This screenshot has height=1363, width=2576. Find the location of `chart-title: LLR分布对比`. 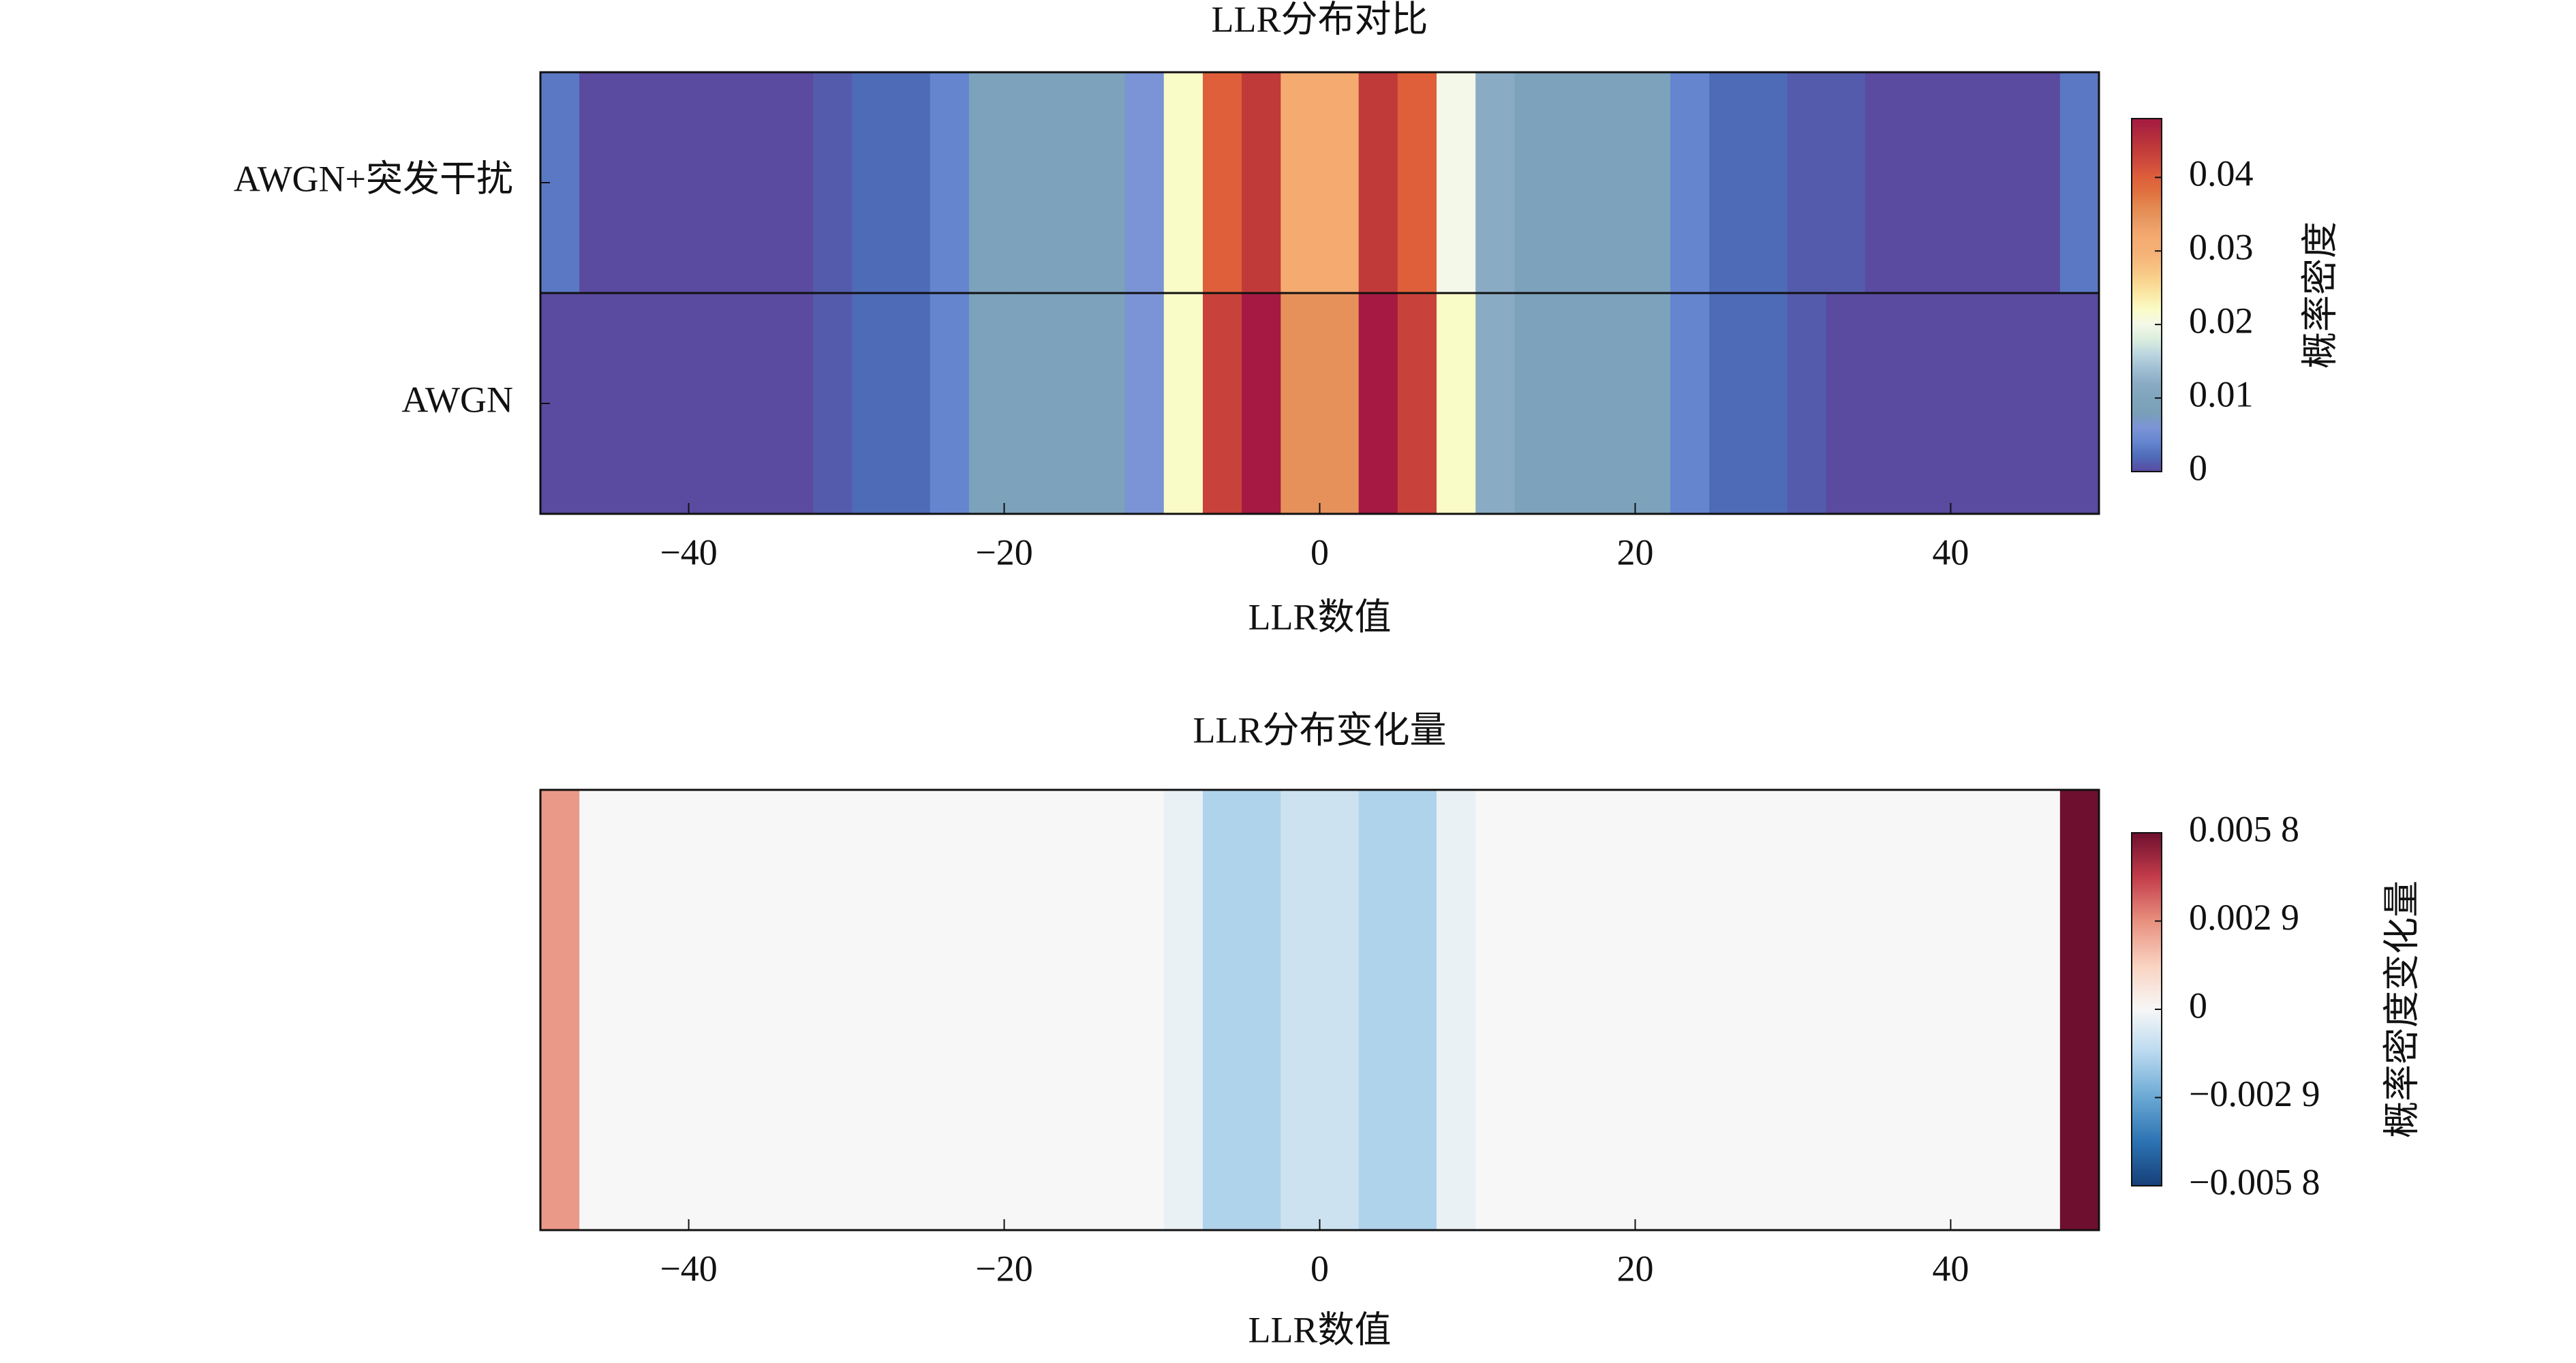

chart-title: LLR分布对比 is located at coordinates (1320, 20).